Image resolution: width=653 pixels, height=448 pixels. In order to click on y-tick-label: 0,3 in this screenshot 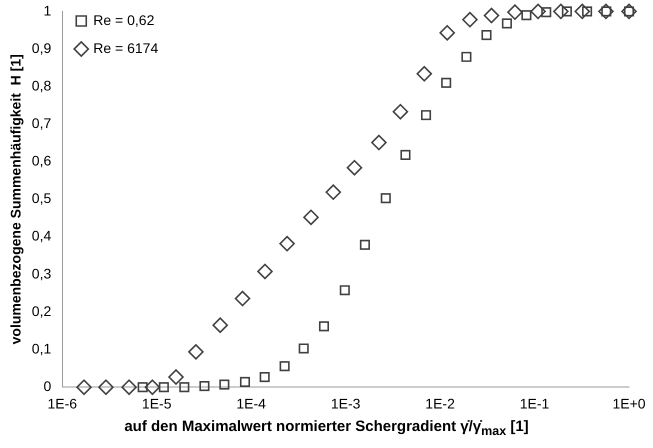, I will do `click(42, 273)`.